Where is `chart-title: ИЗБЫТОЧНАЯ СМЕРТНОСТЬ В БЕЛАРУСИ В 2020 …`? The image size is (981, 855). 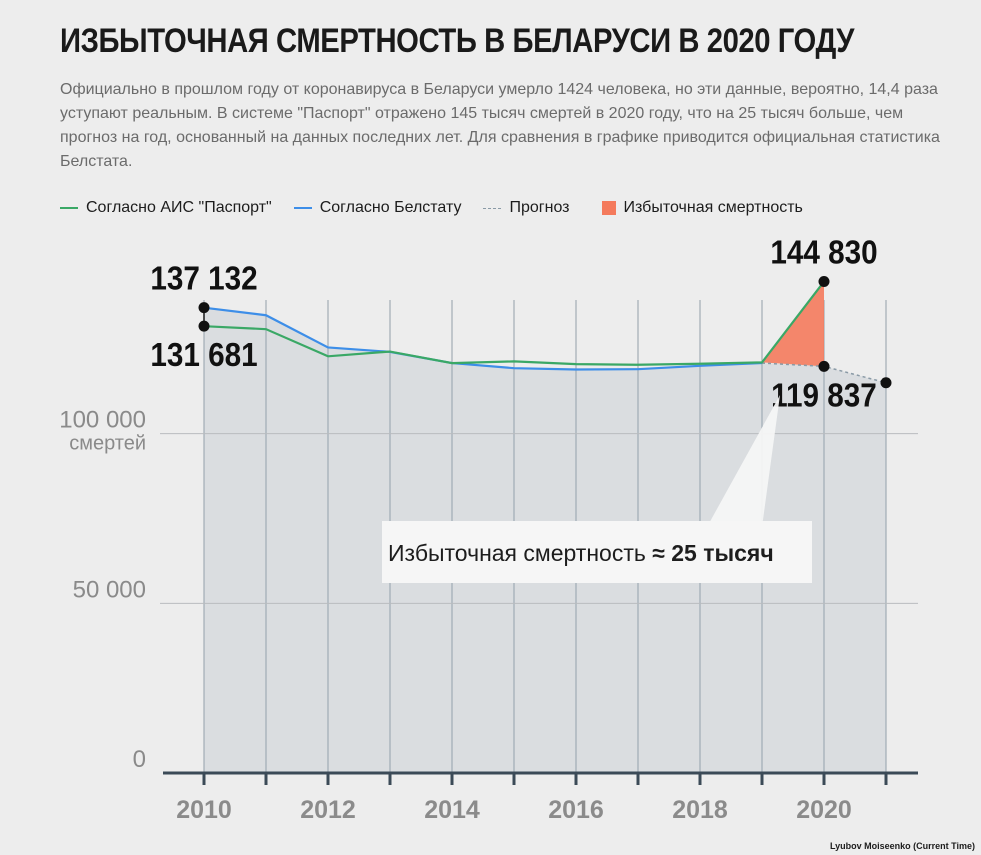
chart-title: ИЗБЫТОЧНАЯ СМЕРТНОСТЬ В БЕЛАРУСИ В 2020 … is located at coordinates (457, 41).